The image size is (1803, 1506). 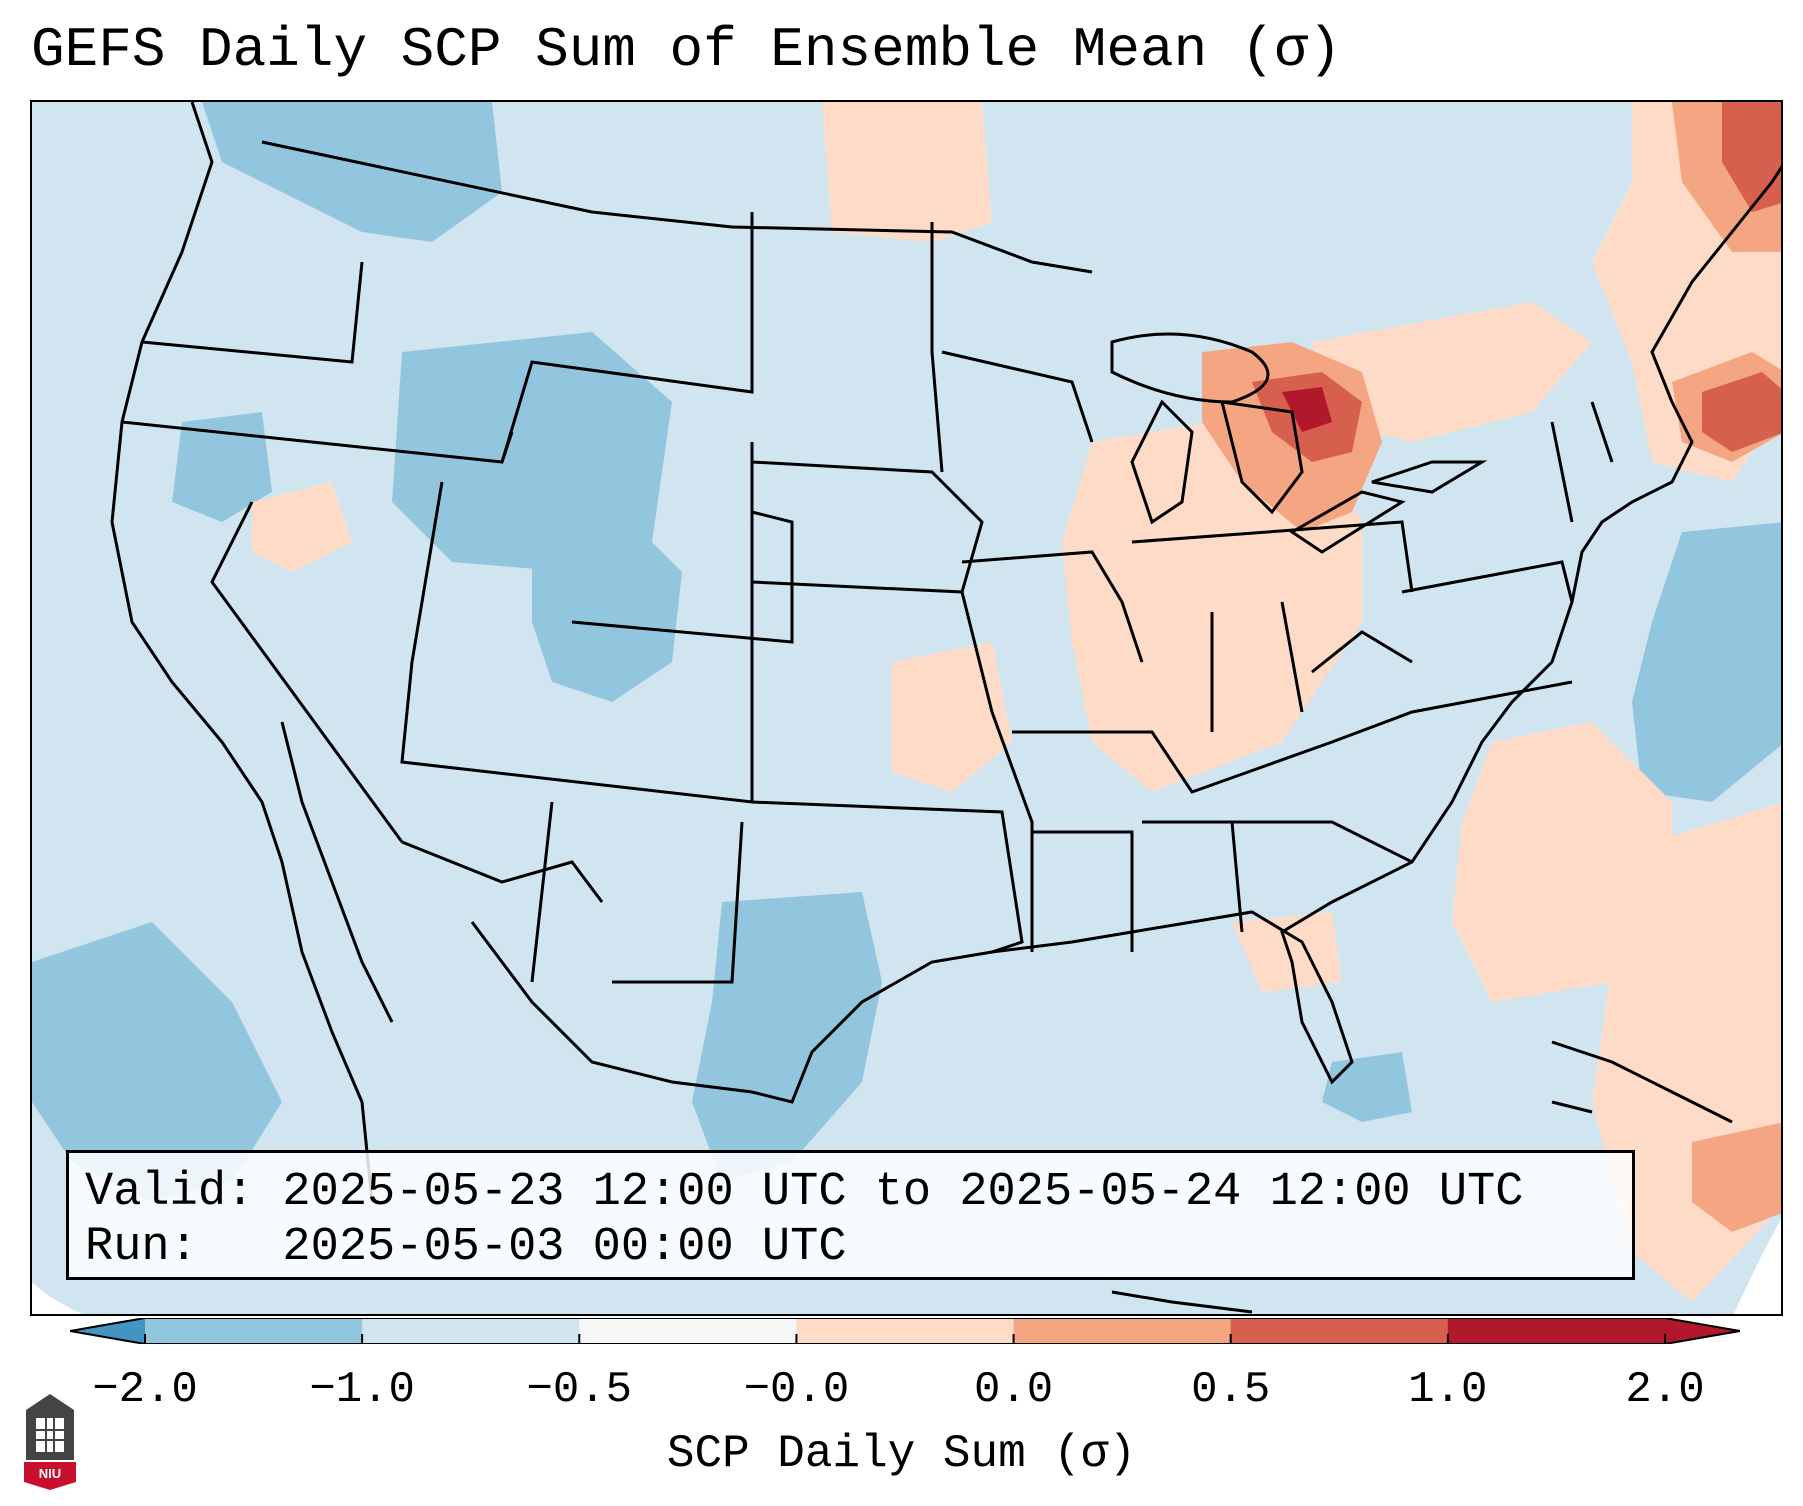 What do you see at coordinates (1665, 1390) in the screenshot?
I see `colorbar-tick-label: 2.0` at bounding box center [1665, 1390].